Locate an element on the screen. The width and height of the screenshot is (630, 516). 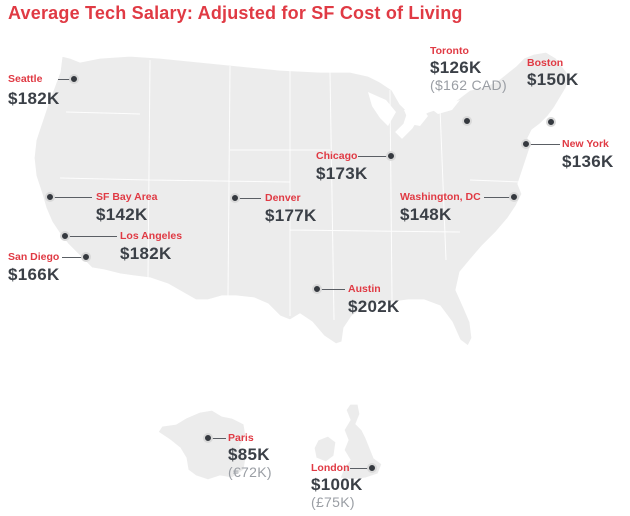
washington-dc-marker is located at coordinates (514, 197).